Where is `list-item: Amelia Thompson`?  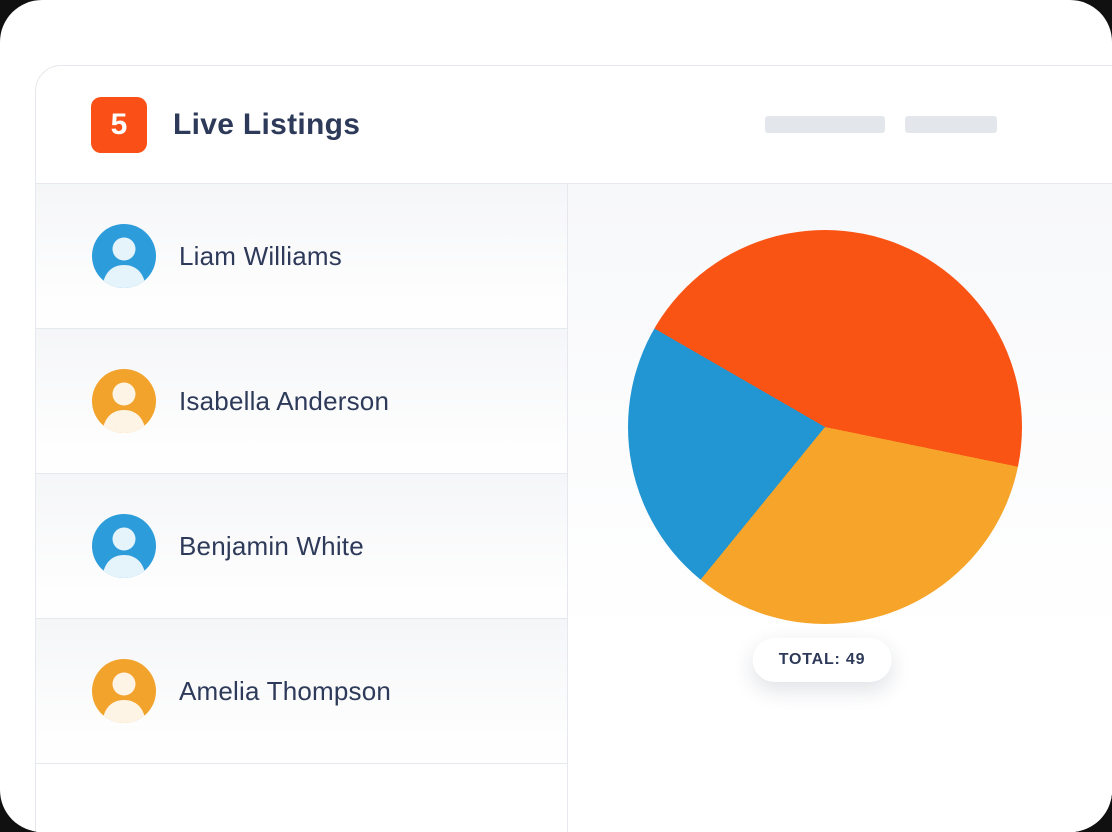
list-item: Amelia Thompson is located at coordinates (301, 691).